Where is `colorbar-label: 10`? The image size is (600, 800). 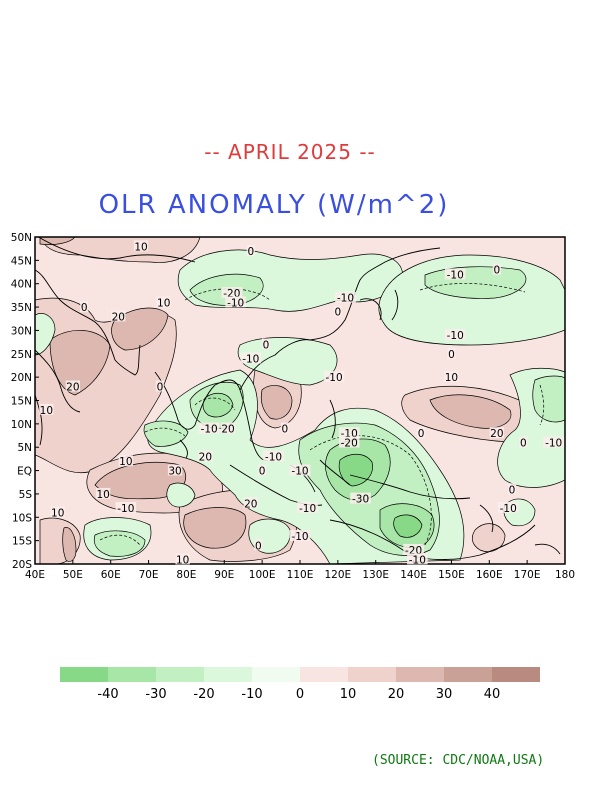 colorbar-label: 10 is located at coordinates (348, 694).